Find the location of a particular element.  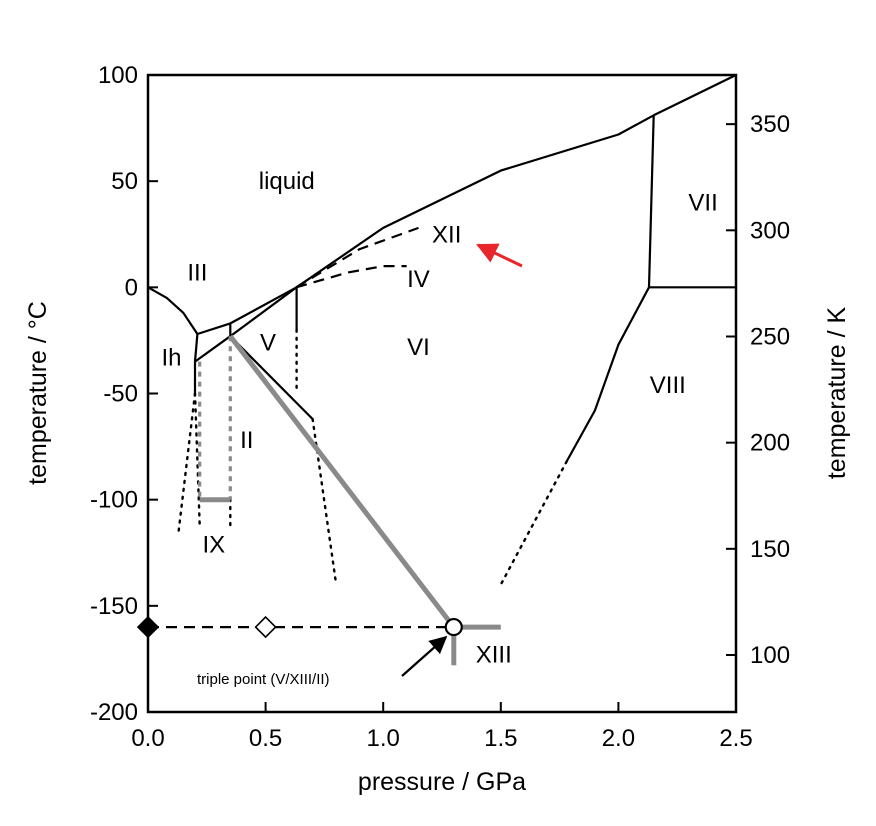

triple-point-annotation: triple point (V/XIII/II) is located at coordinates (263, 679).